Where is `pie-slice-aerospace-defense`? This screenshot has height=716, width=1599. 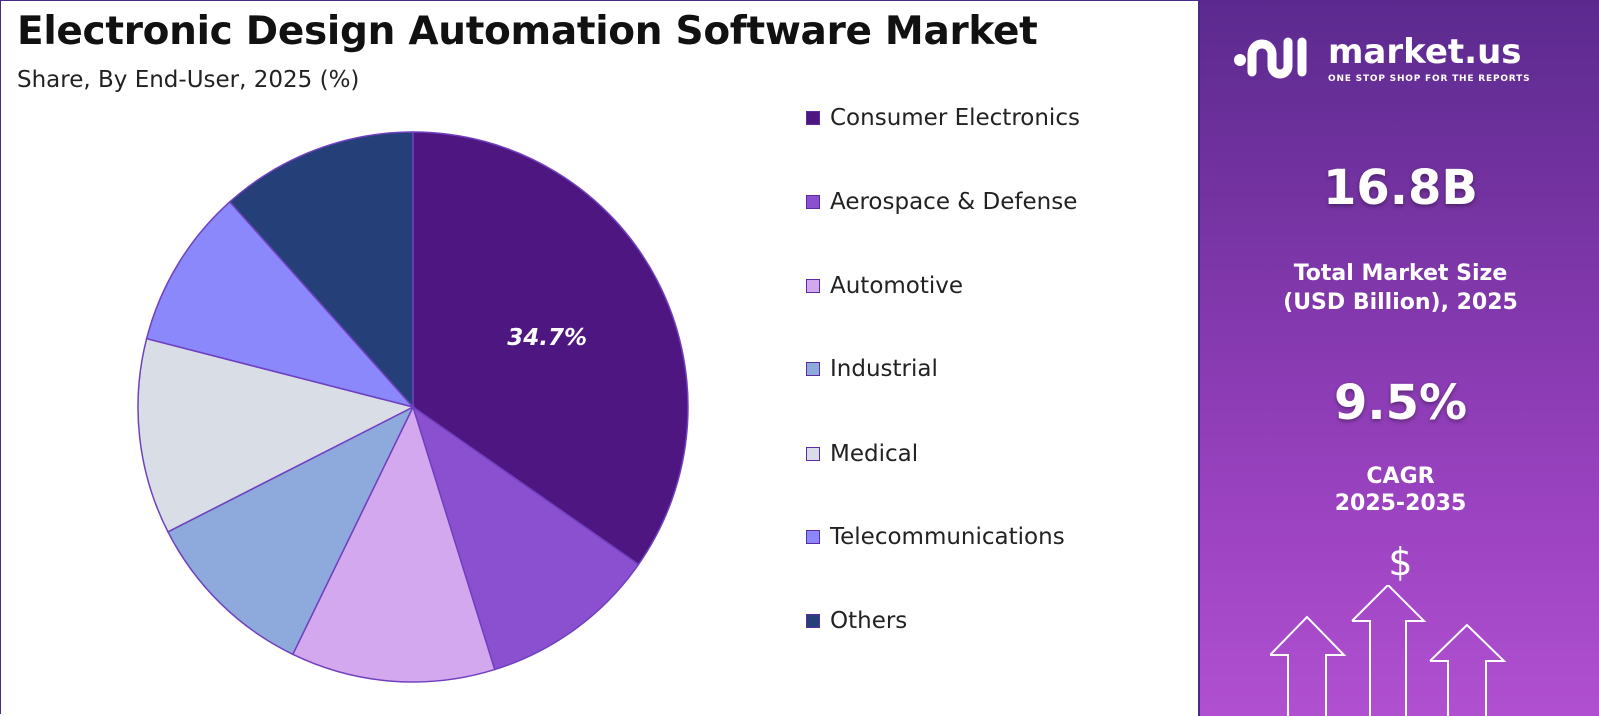
pie-slice-aerospace-defense is located at coordinates (525, 538).